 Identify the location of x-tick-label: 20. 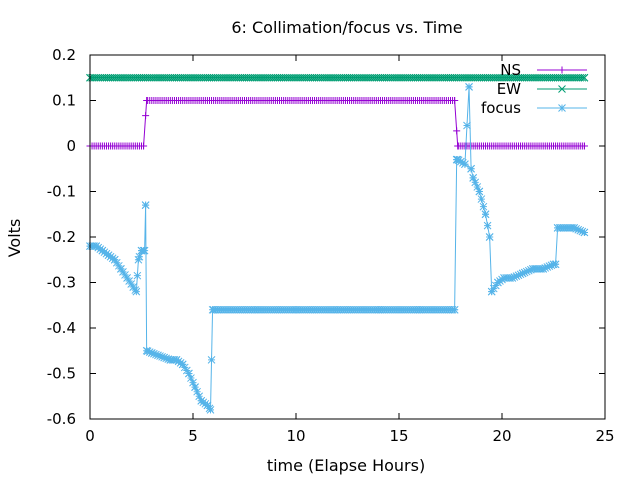
(501, 436).